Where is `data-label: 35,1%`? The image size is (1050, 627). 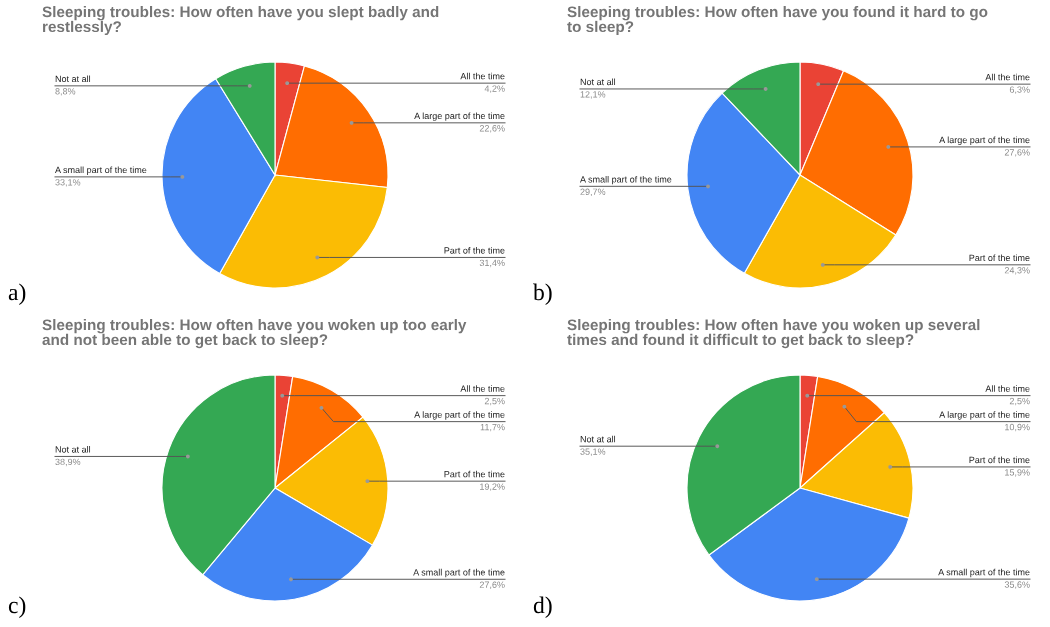 data-label: 35,1% is located at coordinates (593, 452).